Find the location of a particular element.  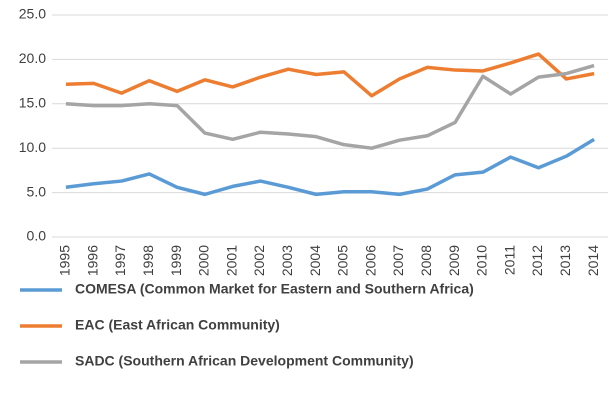

x-tick-label: 2010 is located at coordinates (482, 260).